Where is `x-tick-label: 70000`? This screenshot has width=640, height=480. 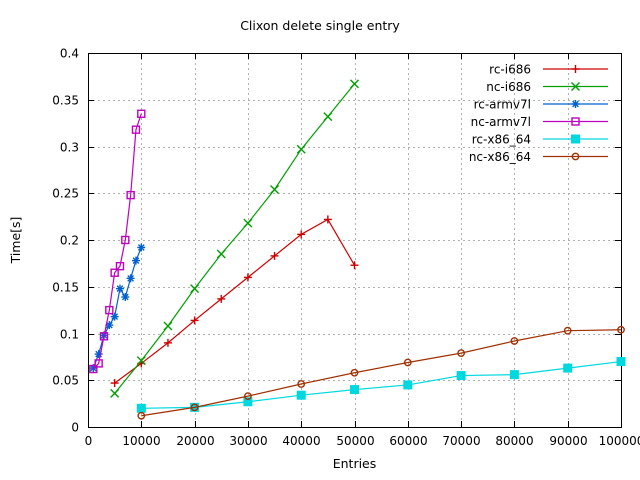
x-tick-label: 70000 is located at coordinates (461, 441).